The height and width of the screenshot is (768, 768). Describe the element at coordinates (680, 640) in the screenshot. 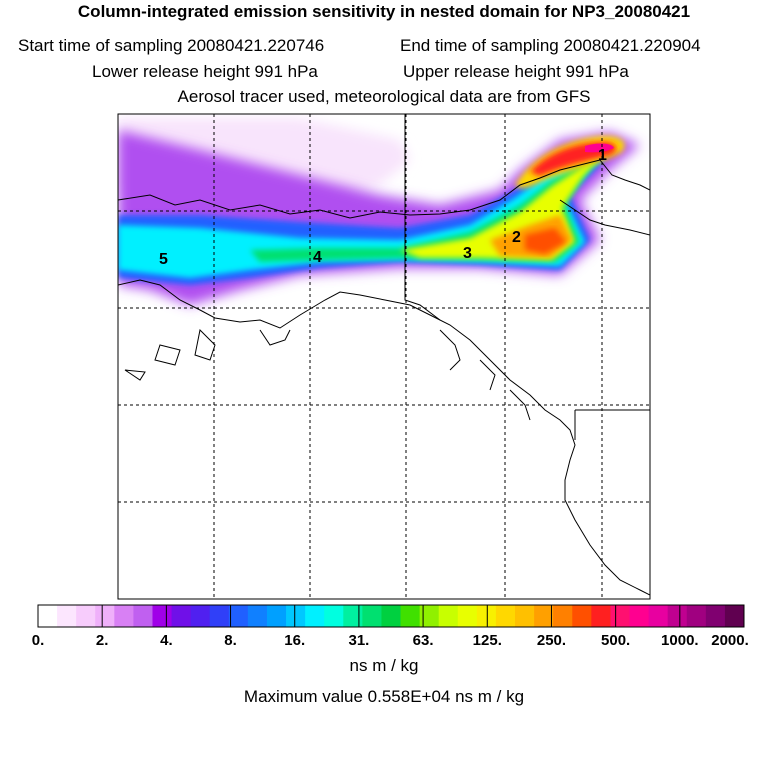

I see `colorbar-tick-label: 1000.` at that location.